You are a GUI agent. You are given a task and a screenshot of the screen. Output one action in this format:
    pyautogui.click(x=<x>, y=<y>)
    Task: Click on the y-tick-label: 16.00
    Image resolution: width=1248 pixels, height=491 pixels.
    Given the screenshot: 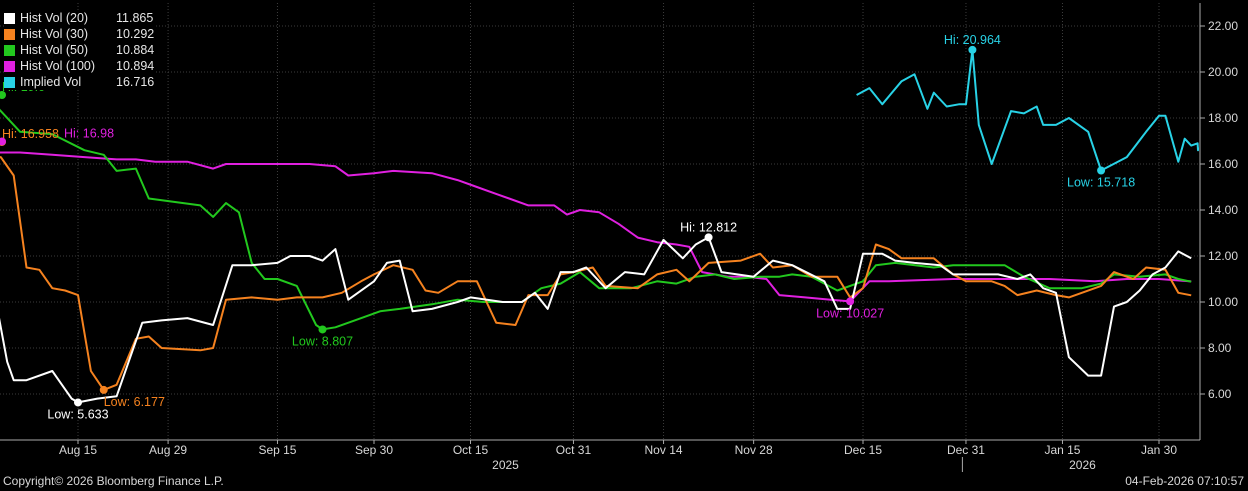 What is the action you would take?
    pyautogui.click(x=1223, y=164)
    